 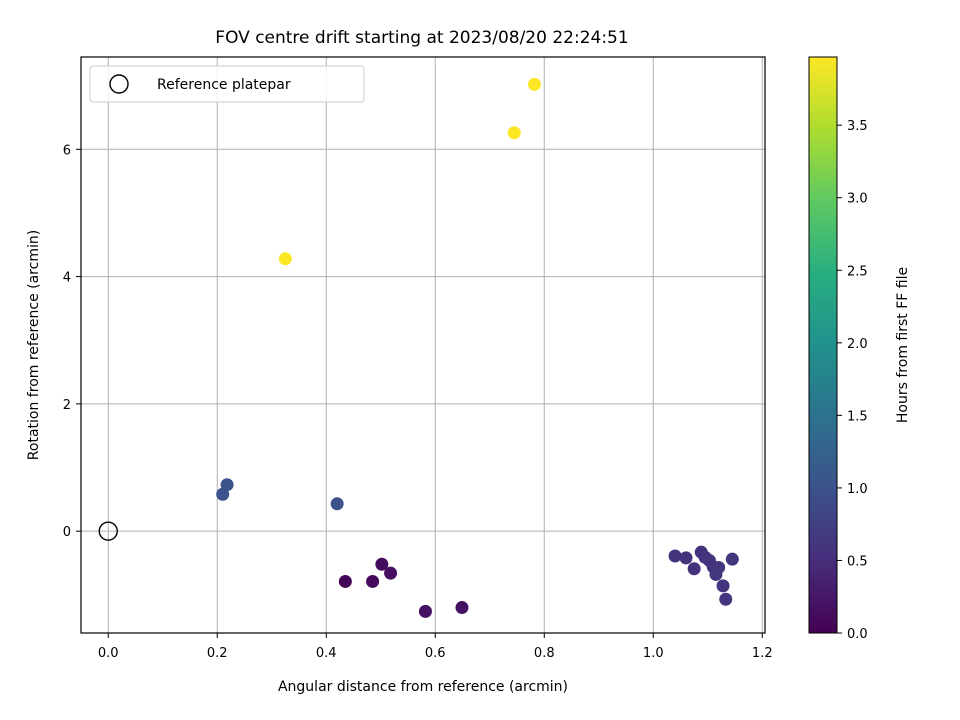 What do you see at coordinates (857, 489) in the screenshot?
I see `colorbar-tick-label: 1.0` at bounding box center [857, 489].